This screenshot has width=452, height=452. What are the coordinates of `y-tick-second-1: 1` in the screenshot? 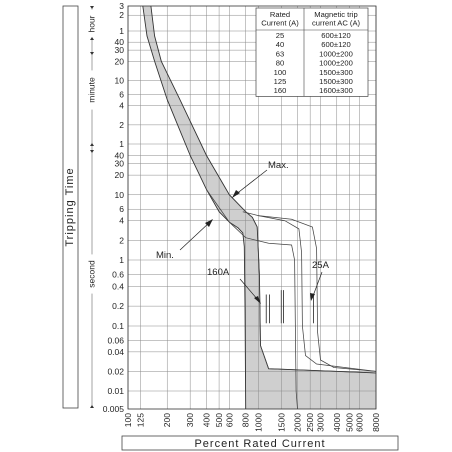 It's located at (121, 260).